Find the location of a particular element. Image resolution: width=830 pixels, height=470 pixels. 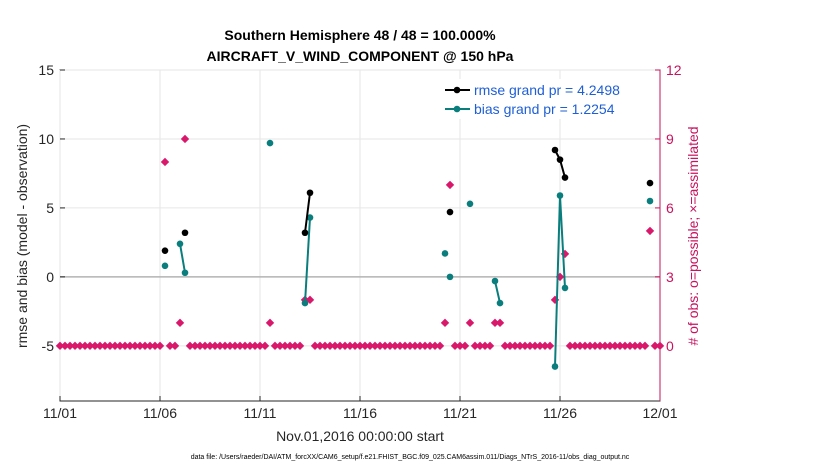

left-tick-label: 0 is located at coordinates (50, 277).